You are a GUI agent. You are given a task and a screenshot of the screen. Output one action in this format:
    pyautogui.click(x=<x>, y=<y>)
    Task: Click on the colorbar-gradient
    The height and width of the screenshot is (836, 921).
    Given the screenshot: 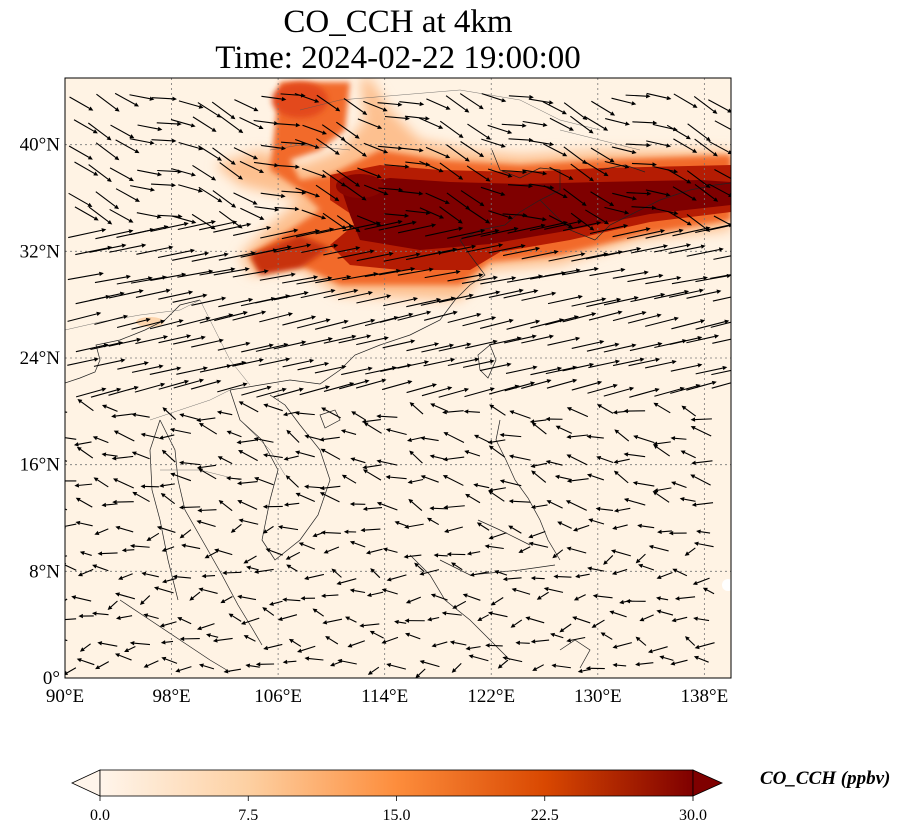 What is the action you would take?
    pyautogui.click(x=396, y=783)
    